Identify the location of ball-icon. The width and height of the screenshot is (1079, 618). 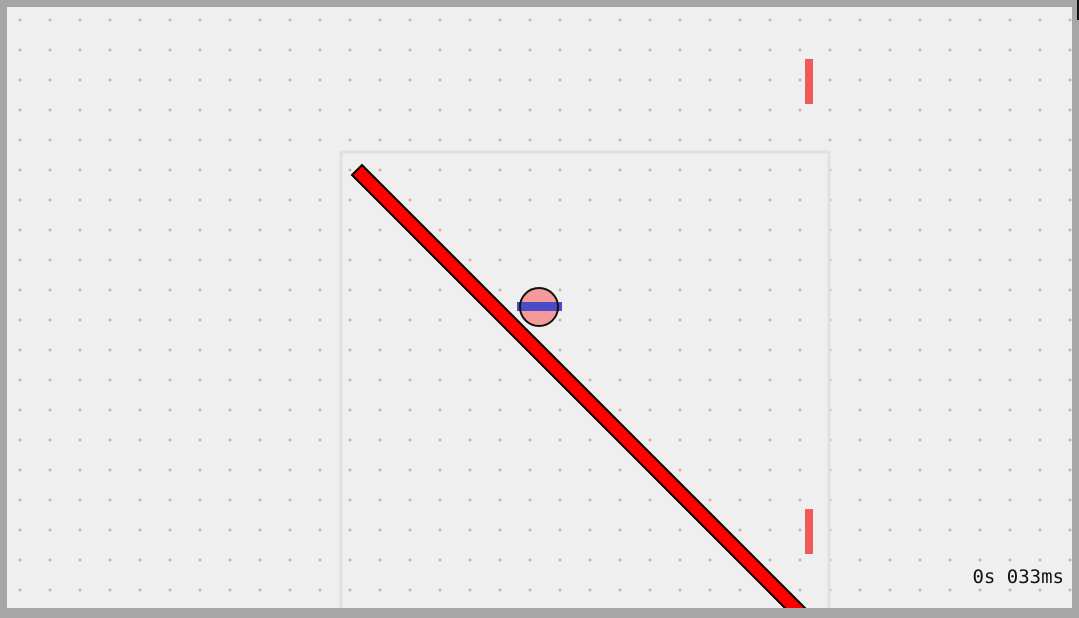
(539, 307).